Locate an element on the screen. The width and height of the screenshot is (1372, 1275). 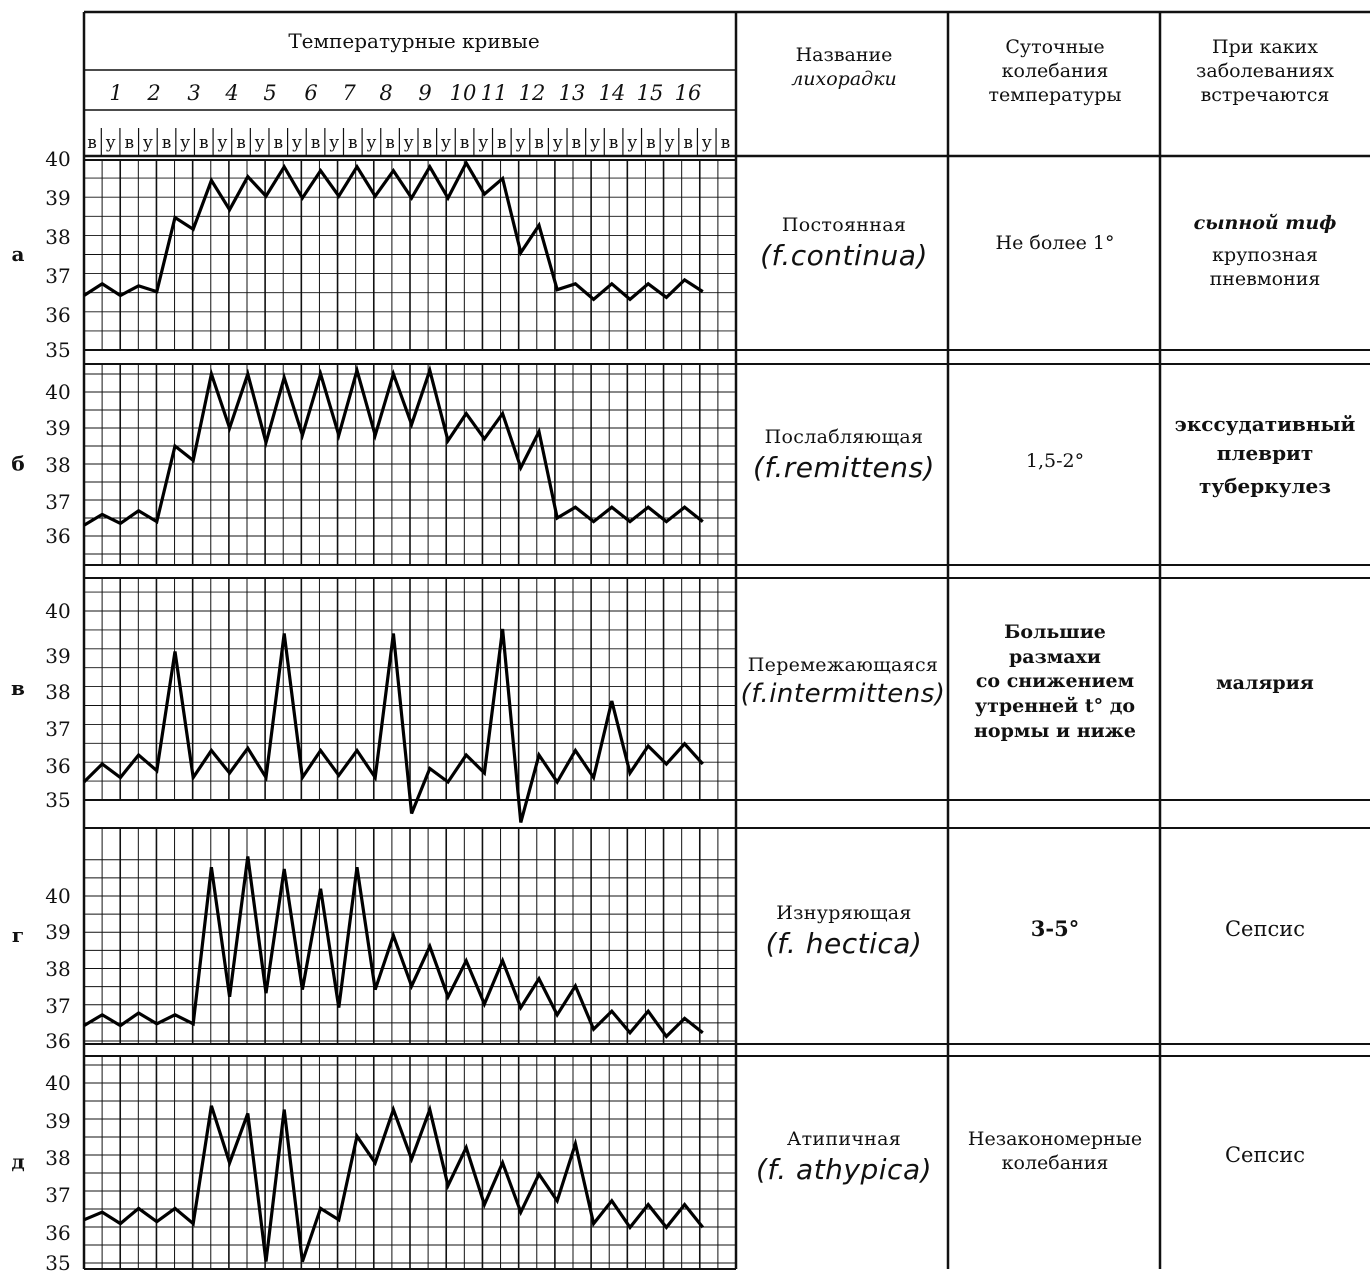
day-label: 2 is located at coordinates (153, 93).